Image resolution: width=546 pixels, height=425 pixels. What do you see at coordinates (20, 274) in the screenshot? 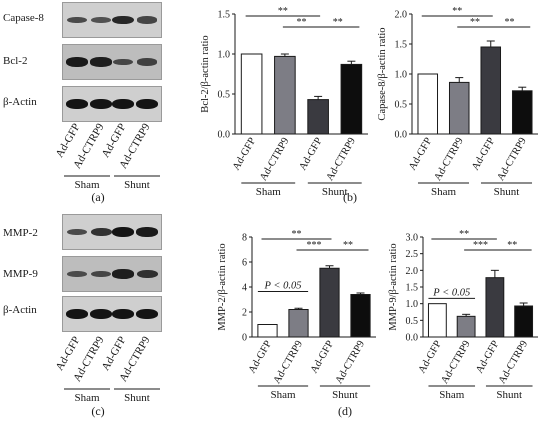
I see `blot-c-row2-label: MMP-9` at bounding box center [20, 274].